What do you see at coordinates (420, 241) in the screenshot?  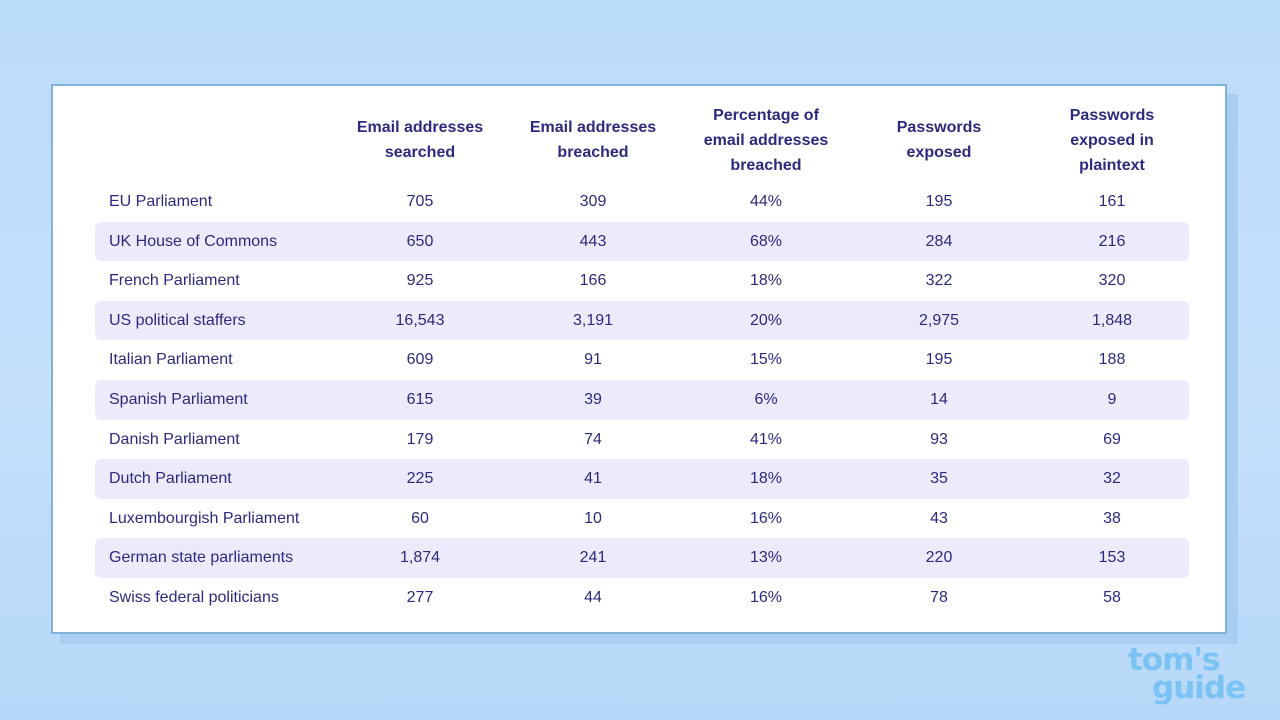 I see `cell-emails-searched: 650` at bounding box center [420, 241].